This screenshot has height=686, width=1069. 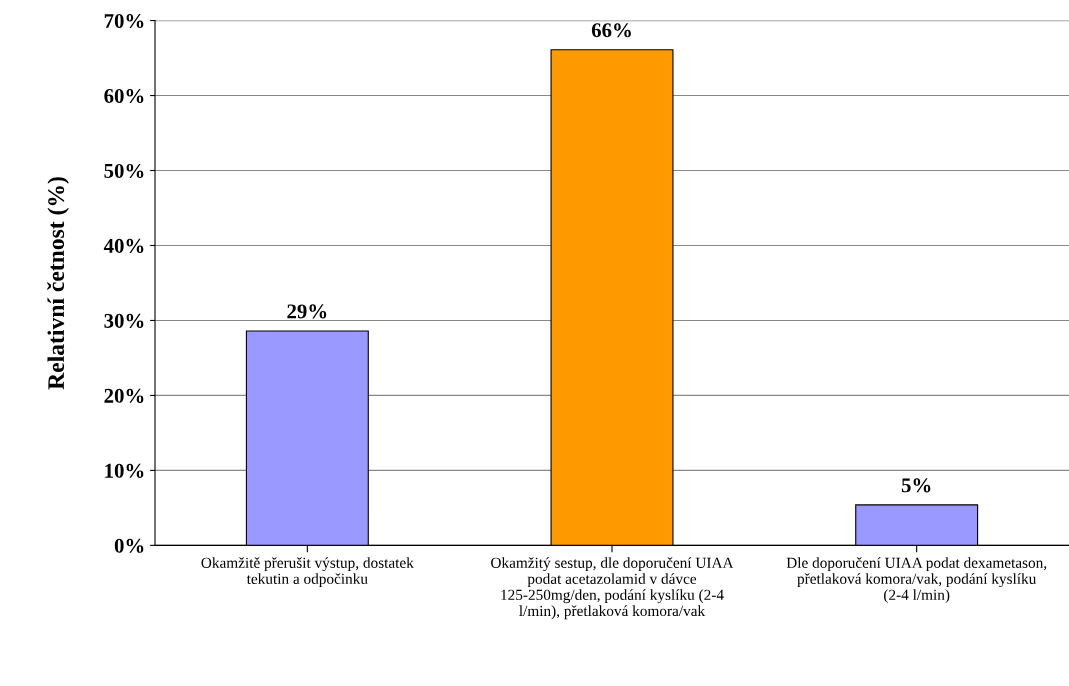 I want to click on x-tick-label: Okamžitý sestup, dle doporučení UIAA podat acetazolamid v dávce 125-250mg/den, podání kyslíku (2-4 l/min), přetlaková komora/vak, so click(x=612, y=588).